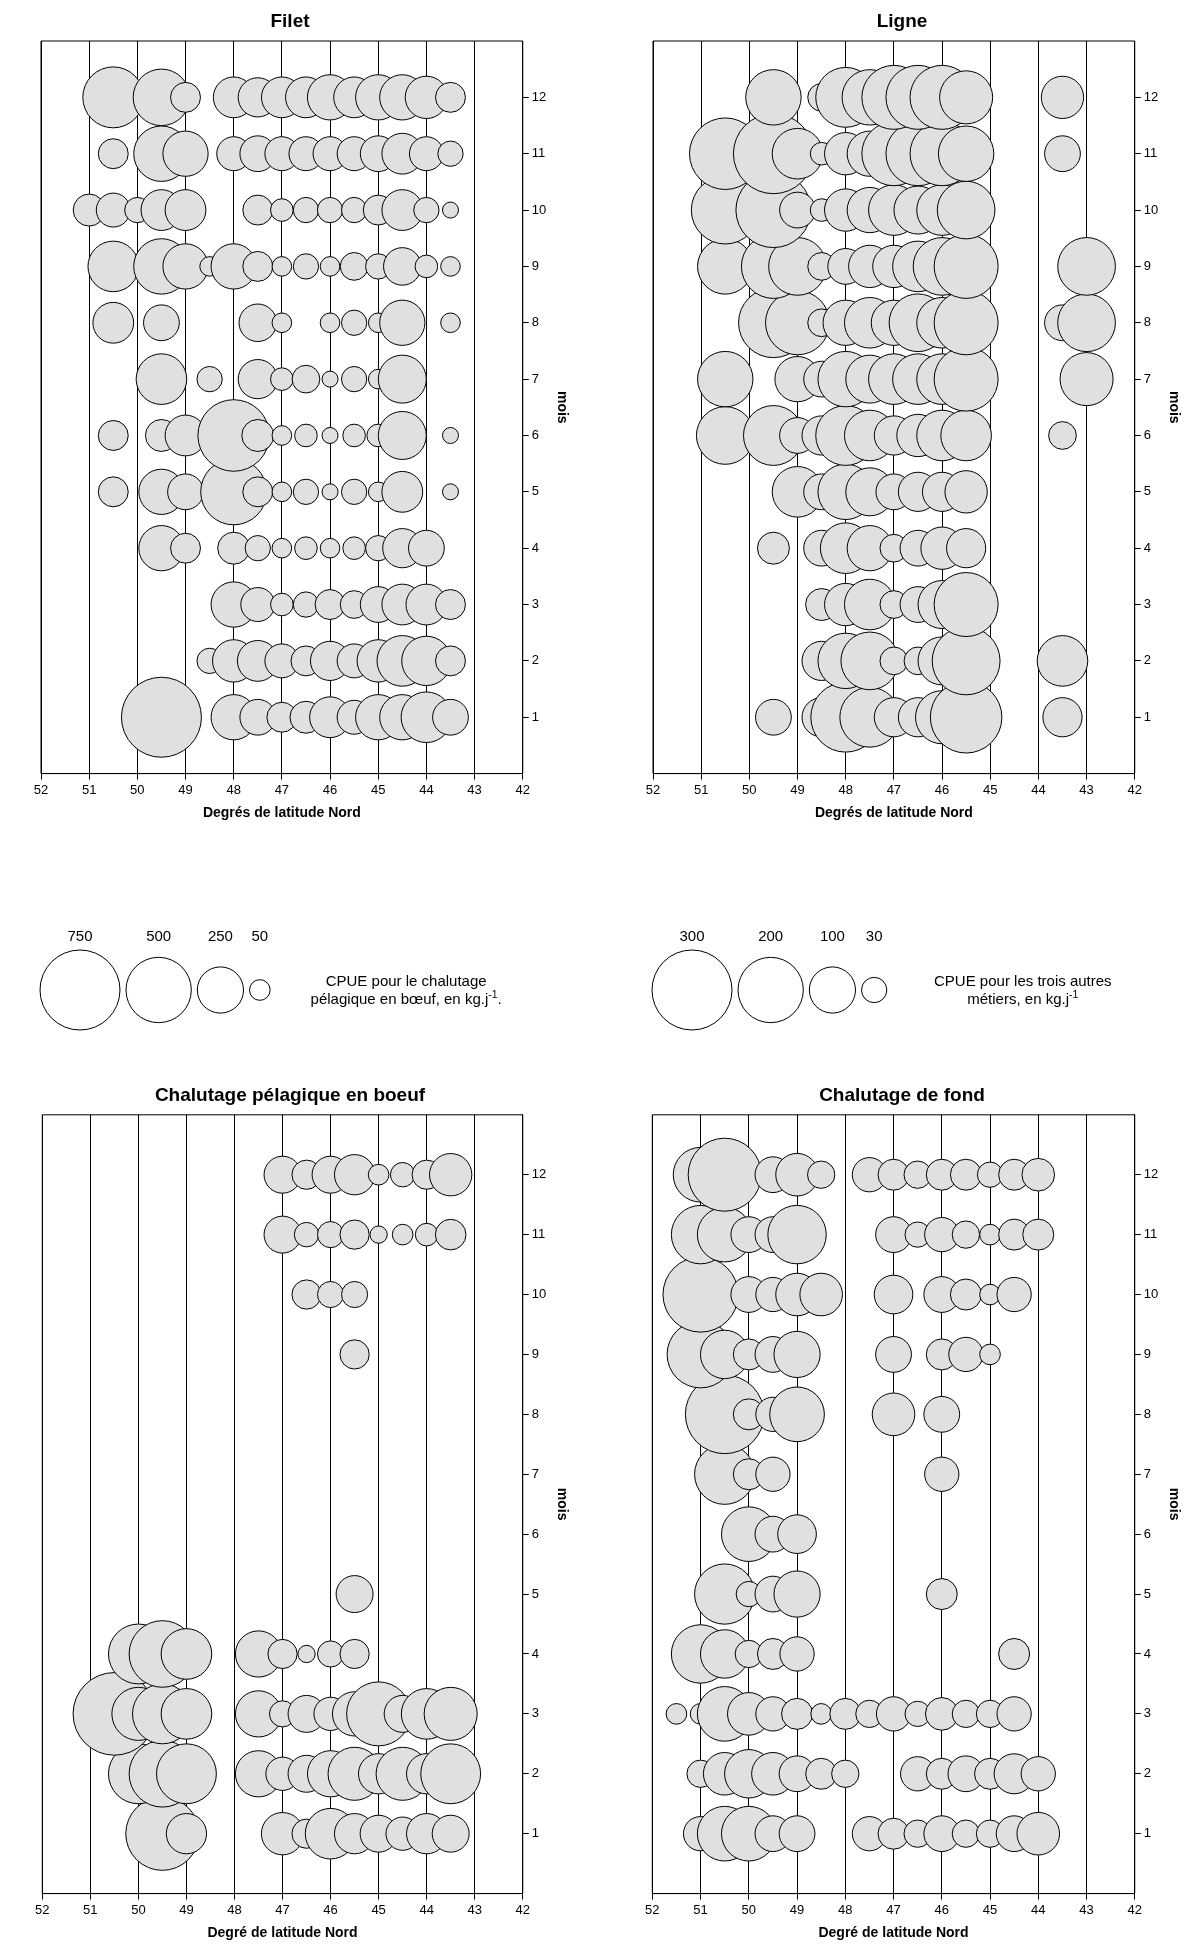 This screenshot has width=1192, height=1955. Describe the element at coordinates (80, 935) in the screenshot. I see `legend-label: 750` at that location.